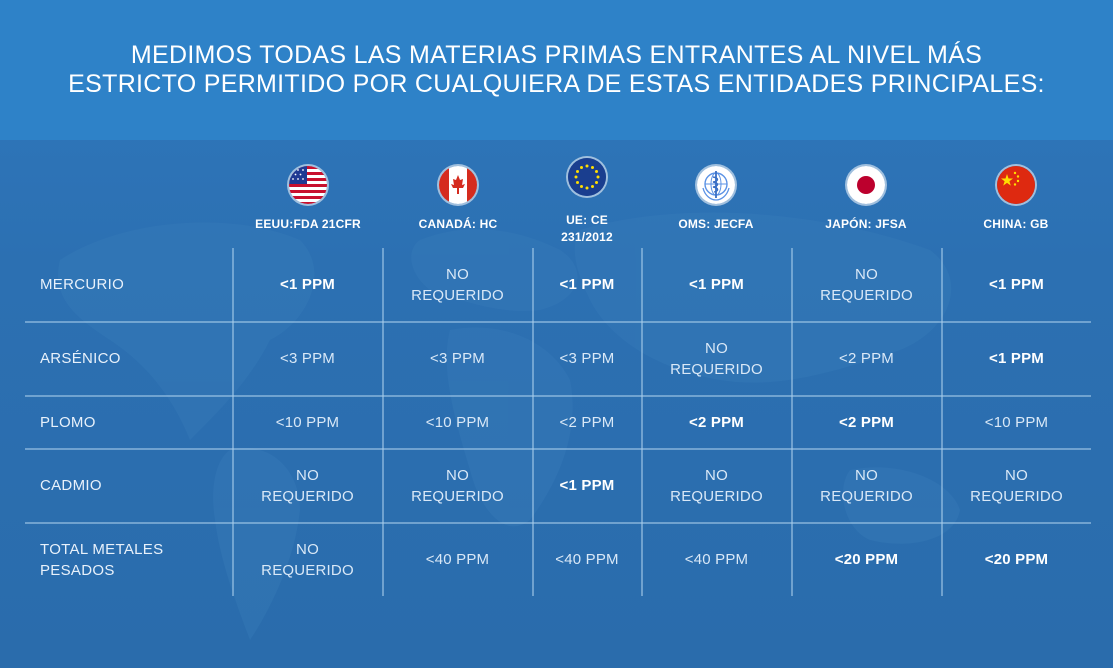 The image size is (1113, 668). I want to click on column-header-eu: UE: CE 231/2012, so click(587, 194).